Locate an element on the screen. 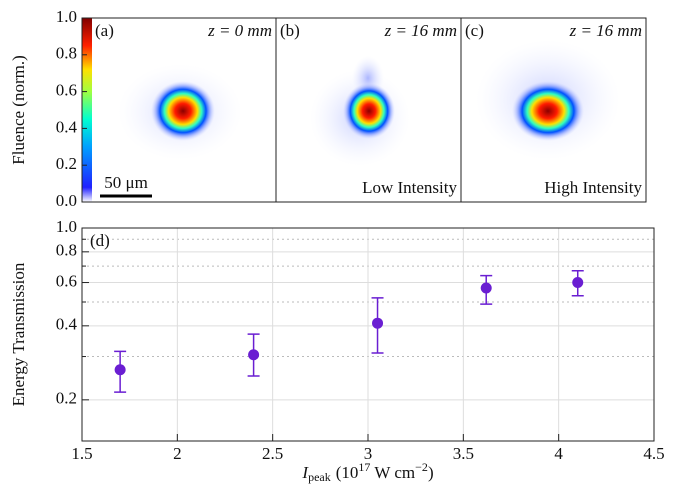 The image size is (673, 489). x-axis-label-part: W cm is located at coordinates (394, 472).